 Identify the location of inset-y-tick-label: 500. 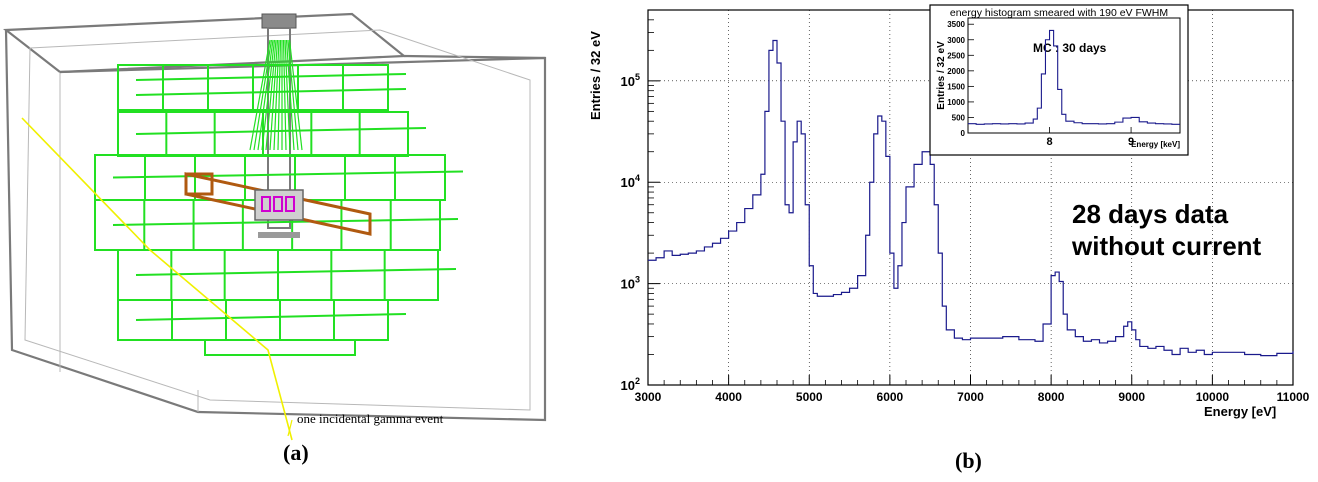
(959, 117).